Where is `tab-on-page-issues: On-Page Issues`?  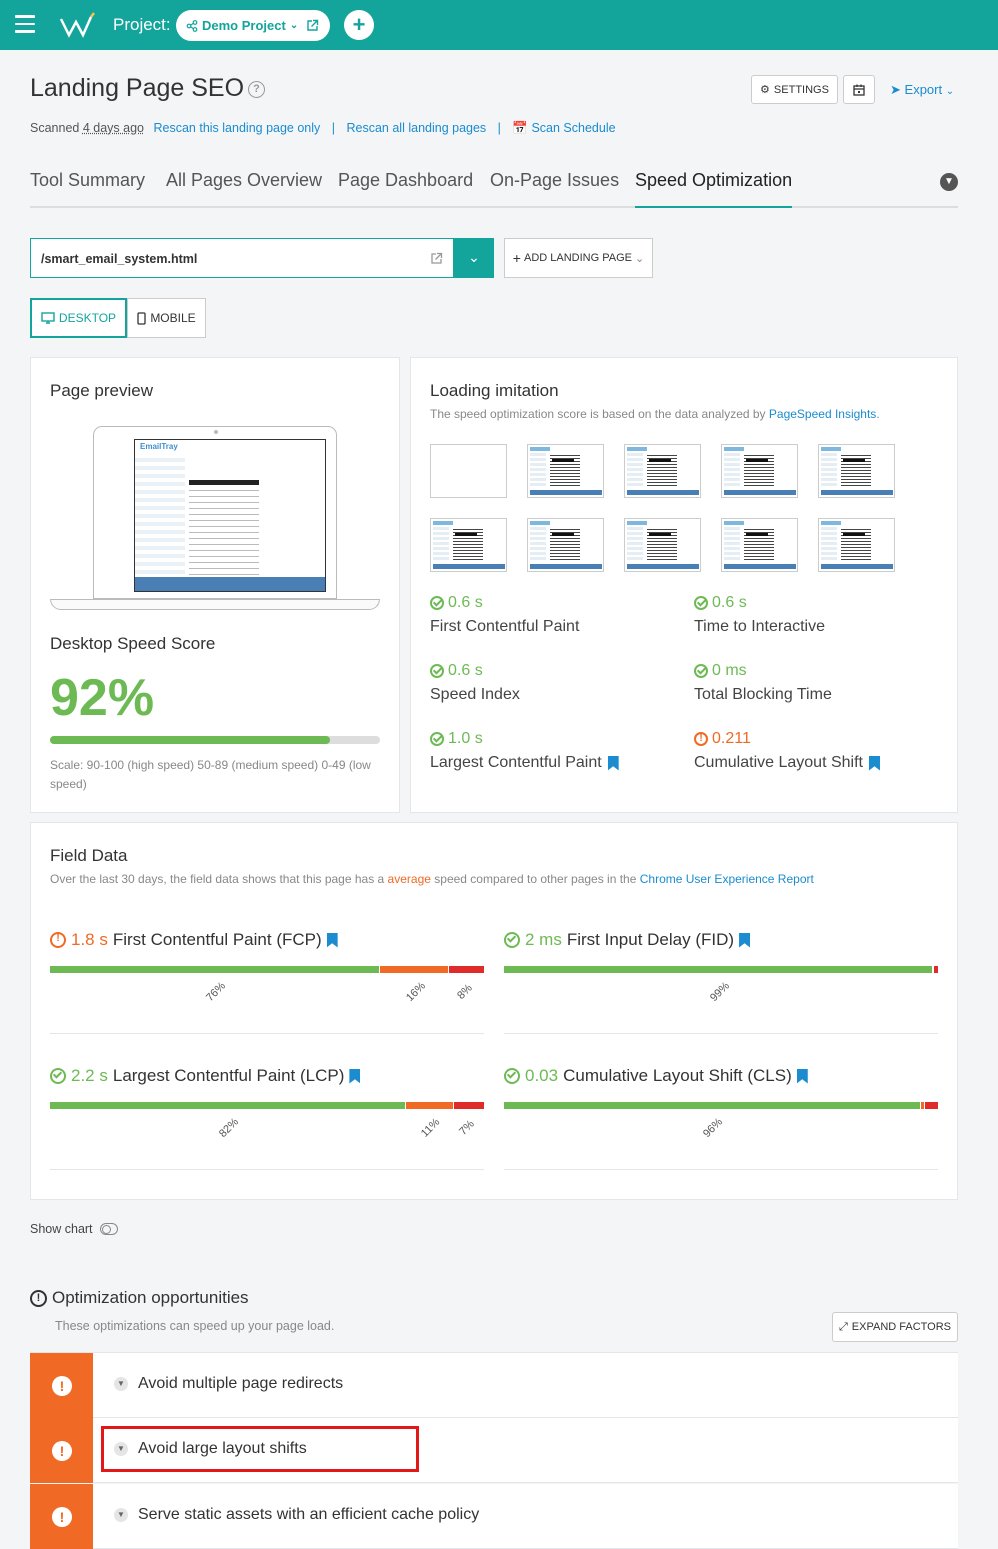 tab-on-page-issues: On-Page Issues is located at coordinates (555, 180).